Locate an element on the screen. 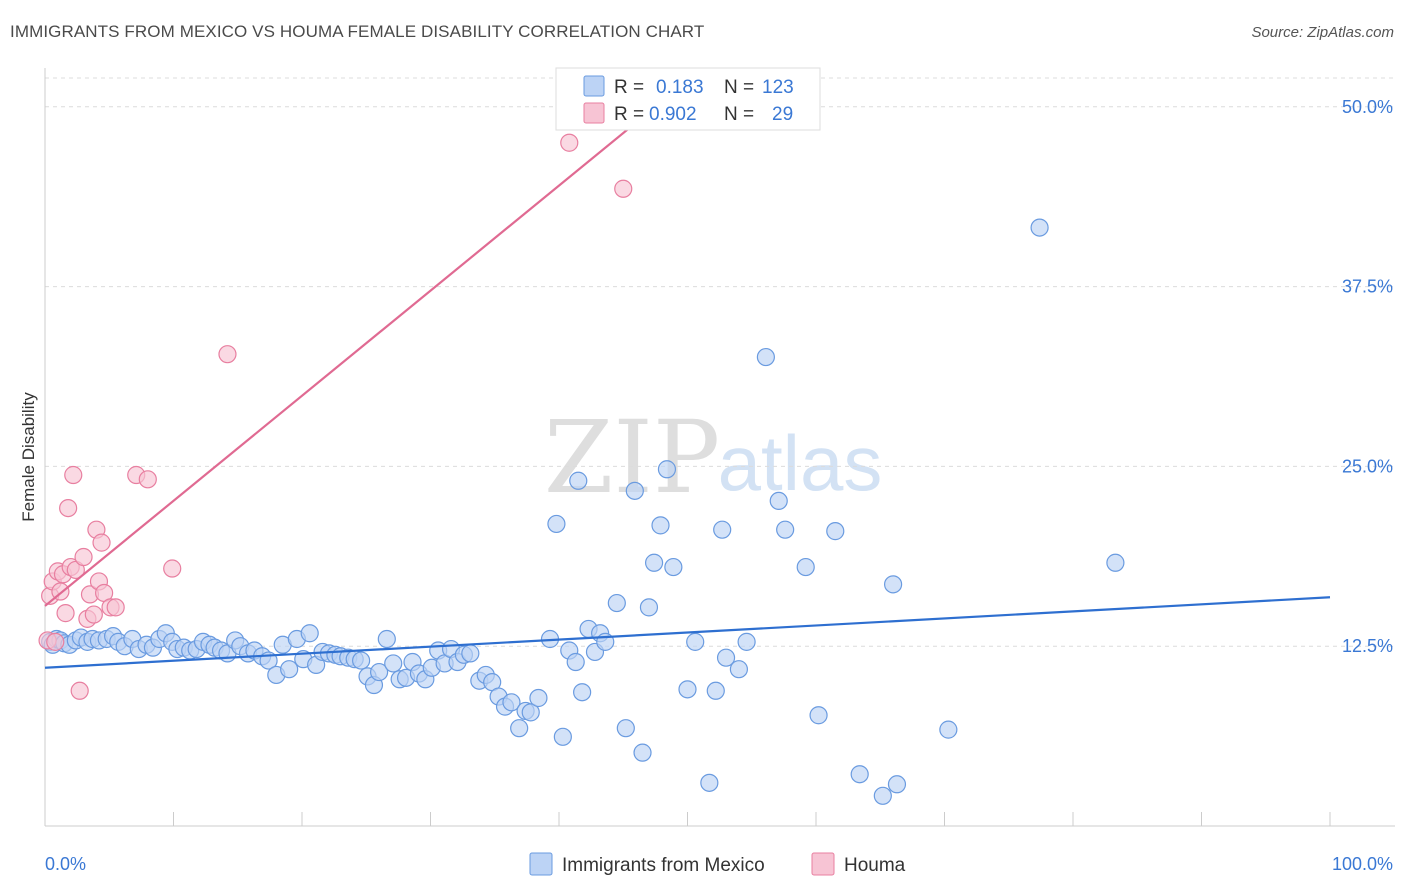  y-axis-label: Female Disability is located at coordinates (28, 457).